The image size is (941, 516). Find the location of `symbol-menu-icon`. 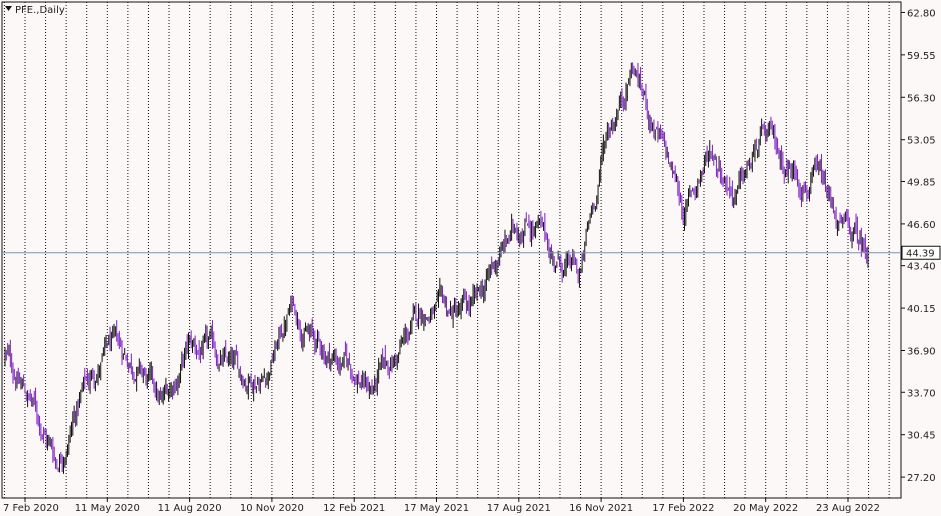

symbol-menu-icon is located at coordinates (8, 8).